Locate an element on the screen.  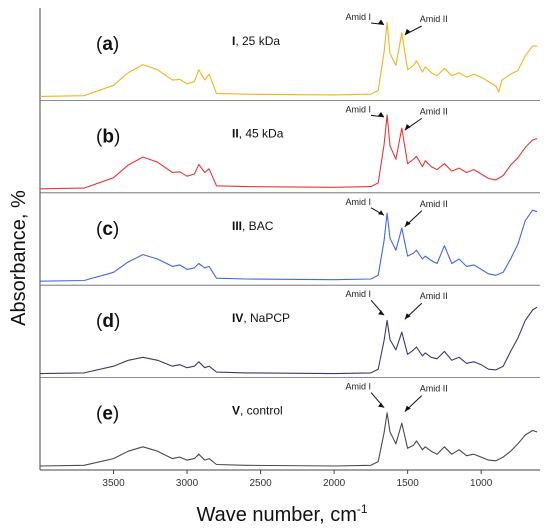
sample-label-e: V, control is located at coordinates (257, 411).